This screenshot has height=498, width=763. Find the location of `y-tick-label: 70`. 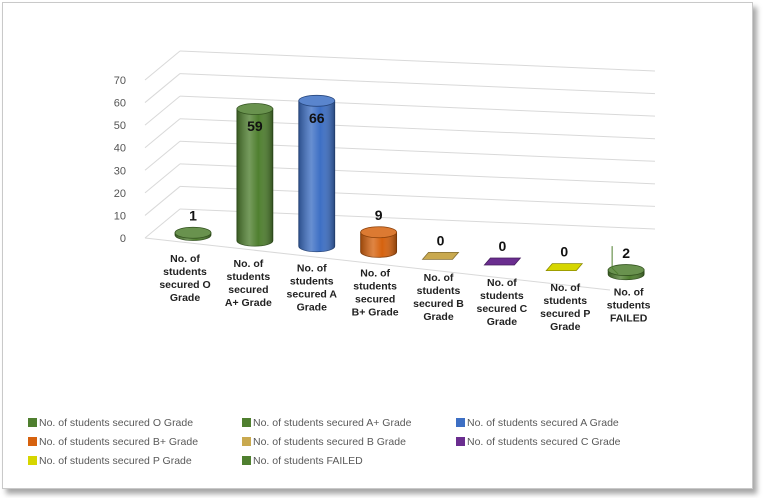

y-tick-label: 70 is located at coordinates (120, 81).